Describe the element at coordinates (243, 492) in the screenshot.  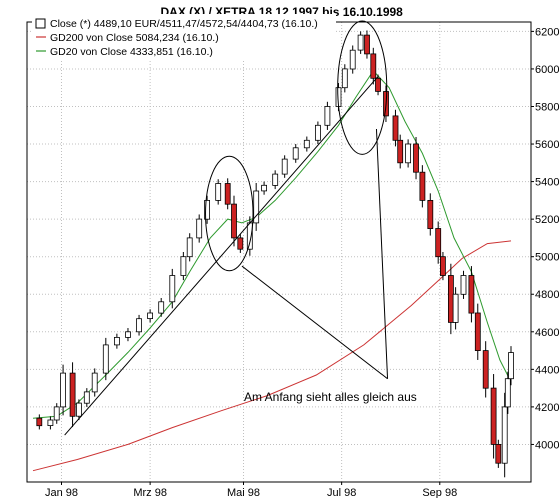
I see `x-tick-label: Mai 98` at that location.